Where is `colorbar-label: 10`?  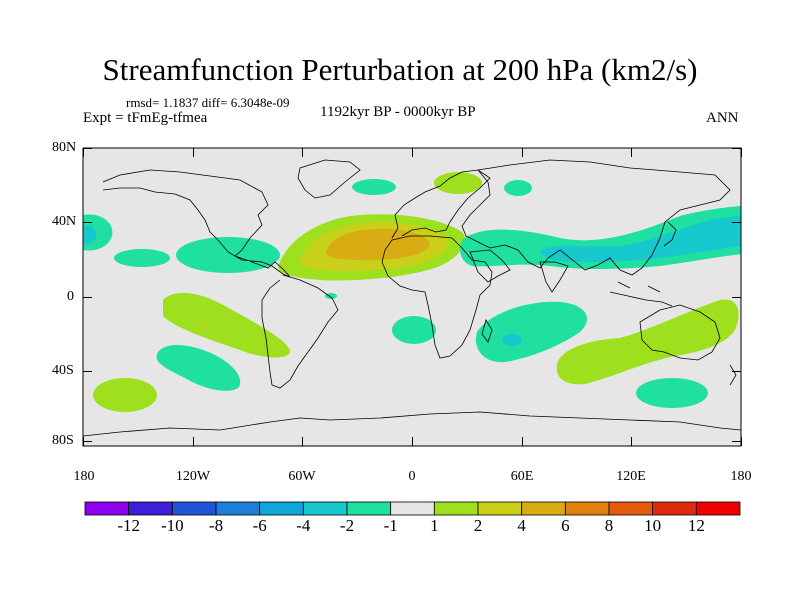
colorbar-label: 10 is located at coordinates (653, 525).